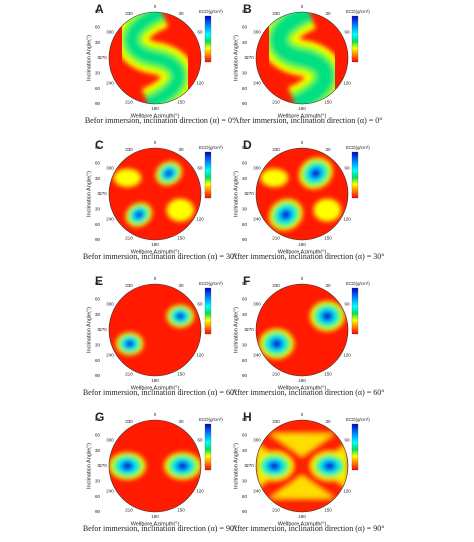 This screenshot has height=542, width=474. I want to click on panel-letter: F, so click(246, 281).